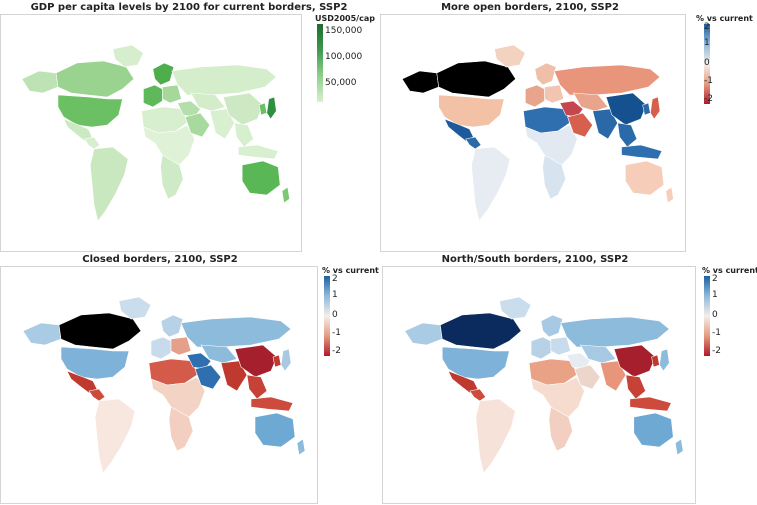 The height and width of the screenshot is (505, 757). I want to click on legend-colorbar-northsouth, so click(707, 316).